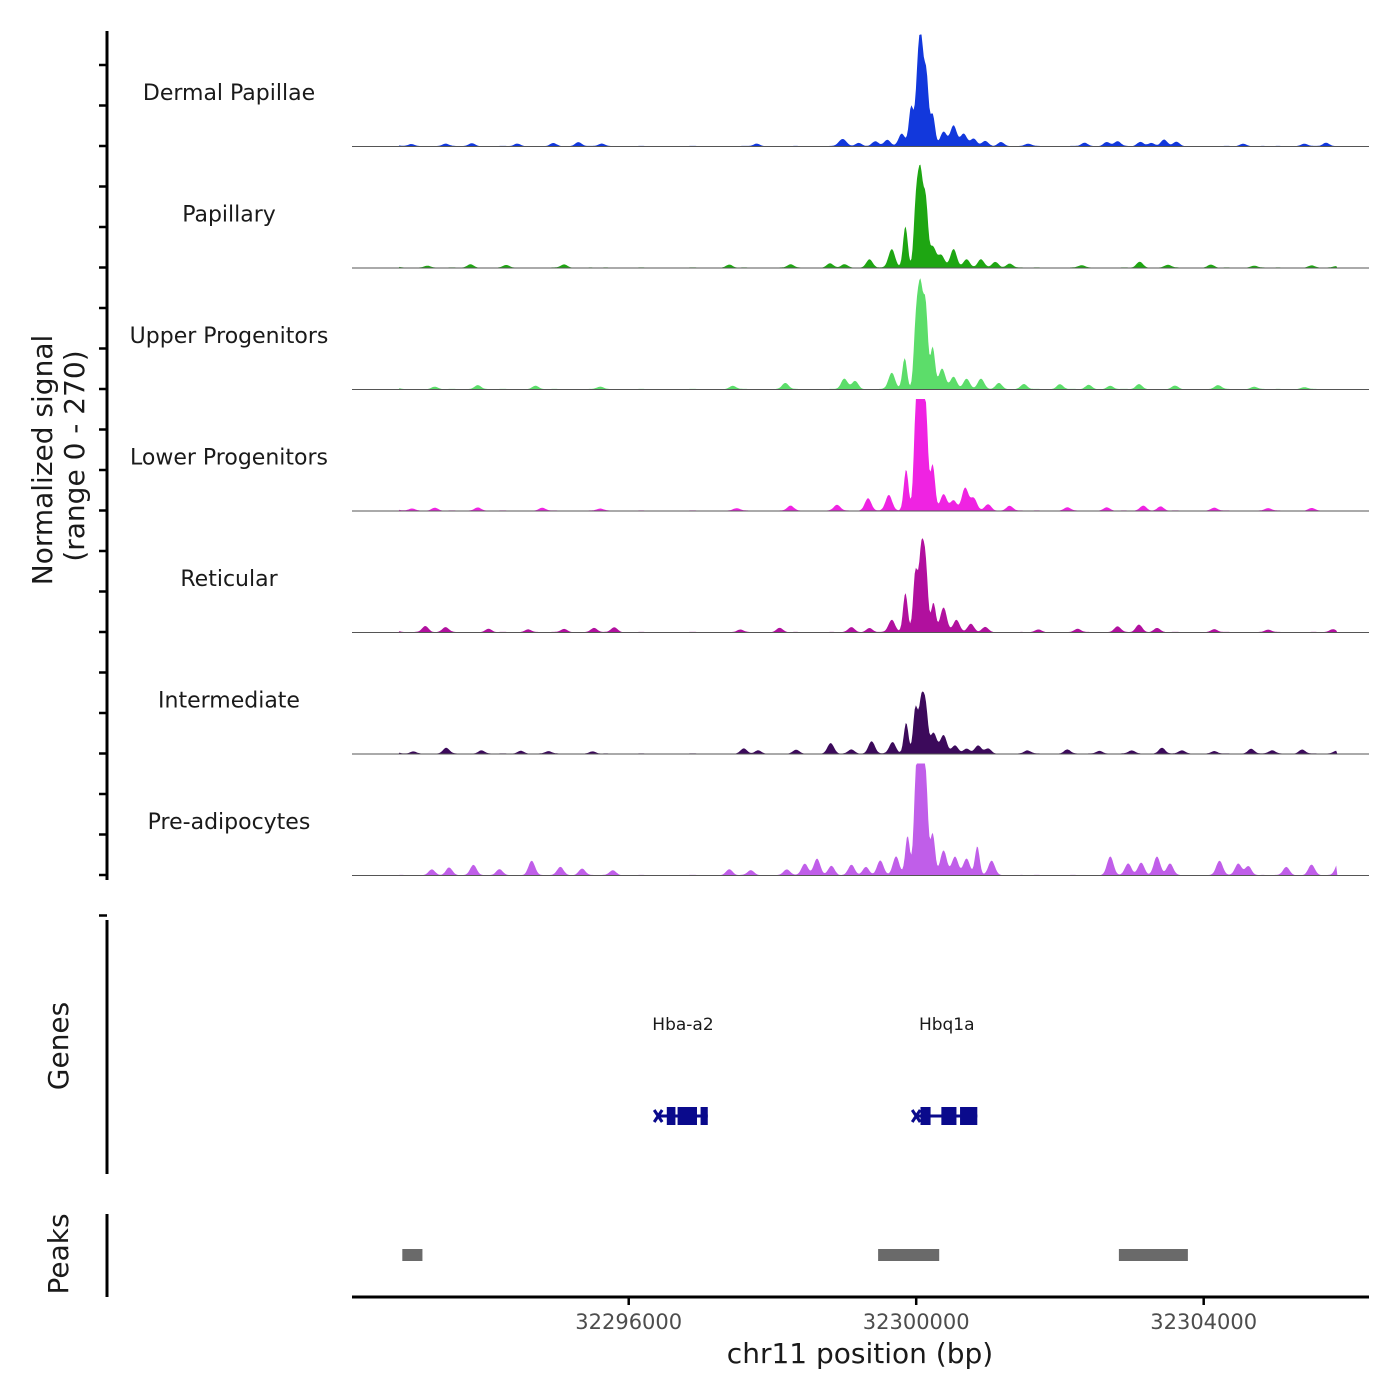 The height and width of the screenshot is (1400, 1400). What do you see at coordinates (628, 1322) in the screenshot?
I see `x-tick-label: 32296000` at bounding box center [628, 1322].